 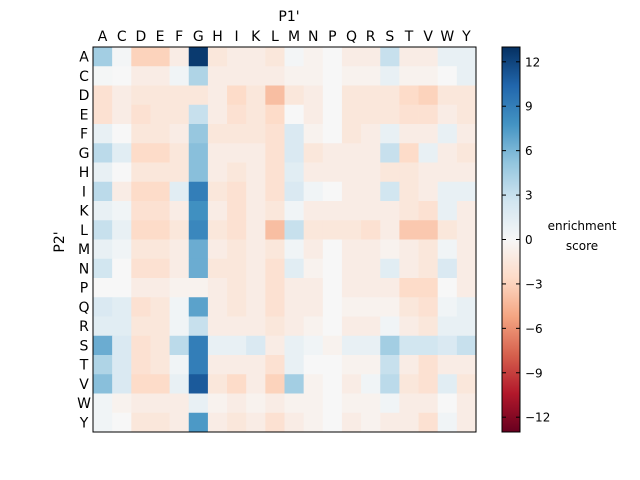 I want to click on x-axis-label: P1', so click(x=288, y=17).